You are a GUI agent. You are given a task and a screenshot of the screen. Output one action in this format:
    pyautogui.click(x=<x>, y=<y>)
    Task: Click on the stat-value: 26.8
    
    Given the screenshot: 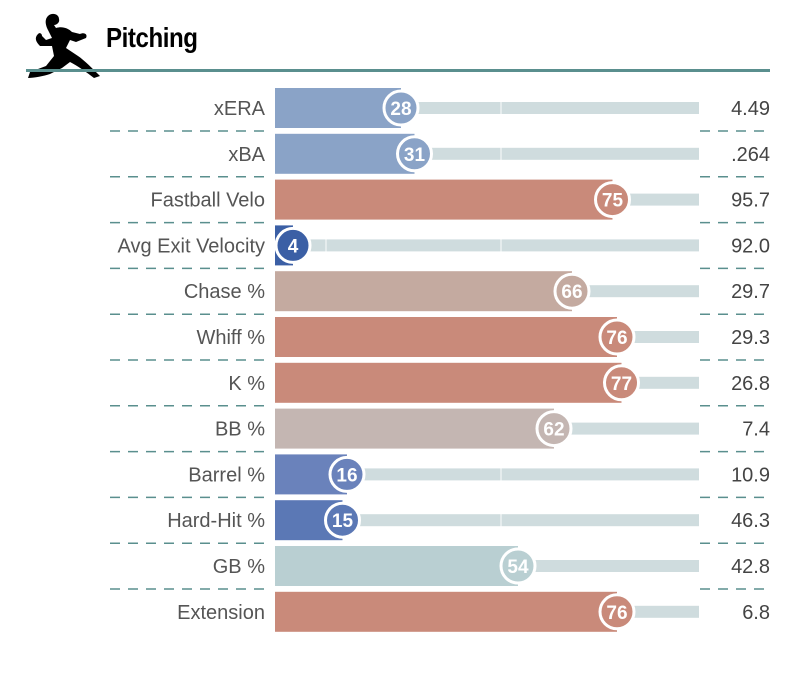 What is the action you would take?
    pyautogui.click(x=750, y=384)
    